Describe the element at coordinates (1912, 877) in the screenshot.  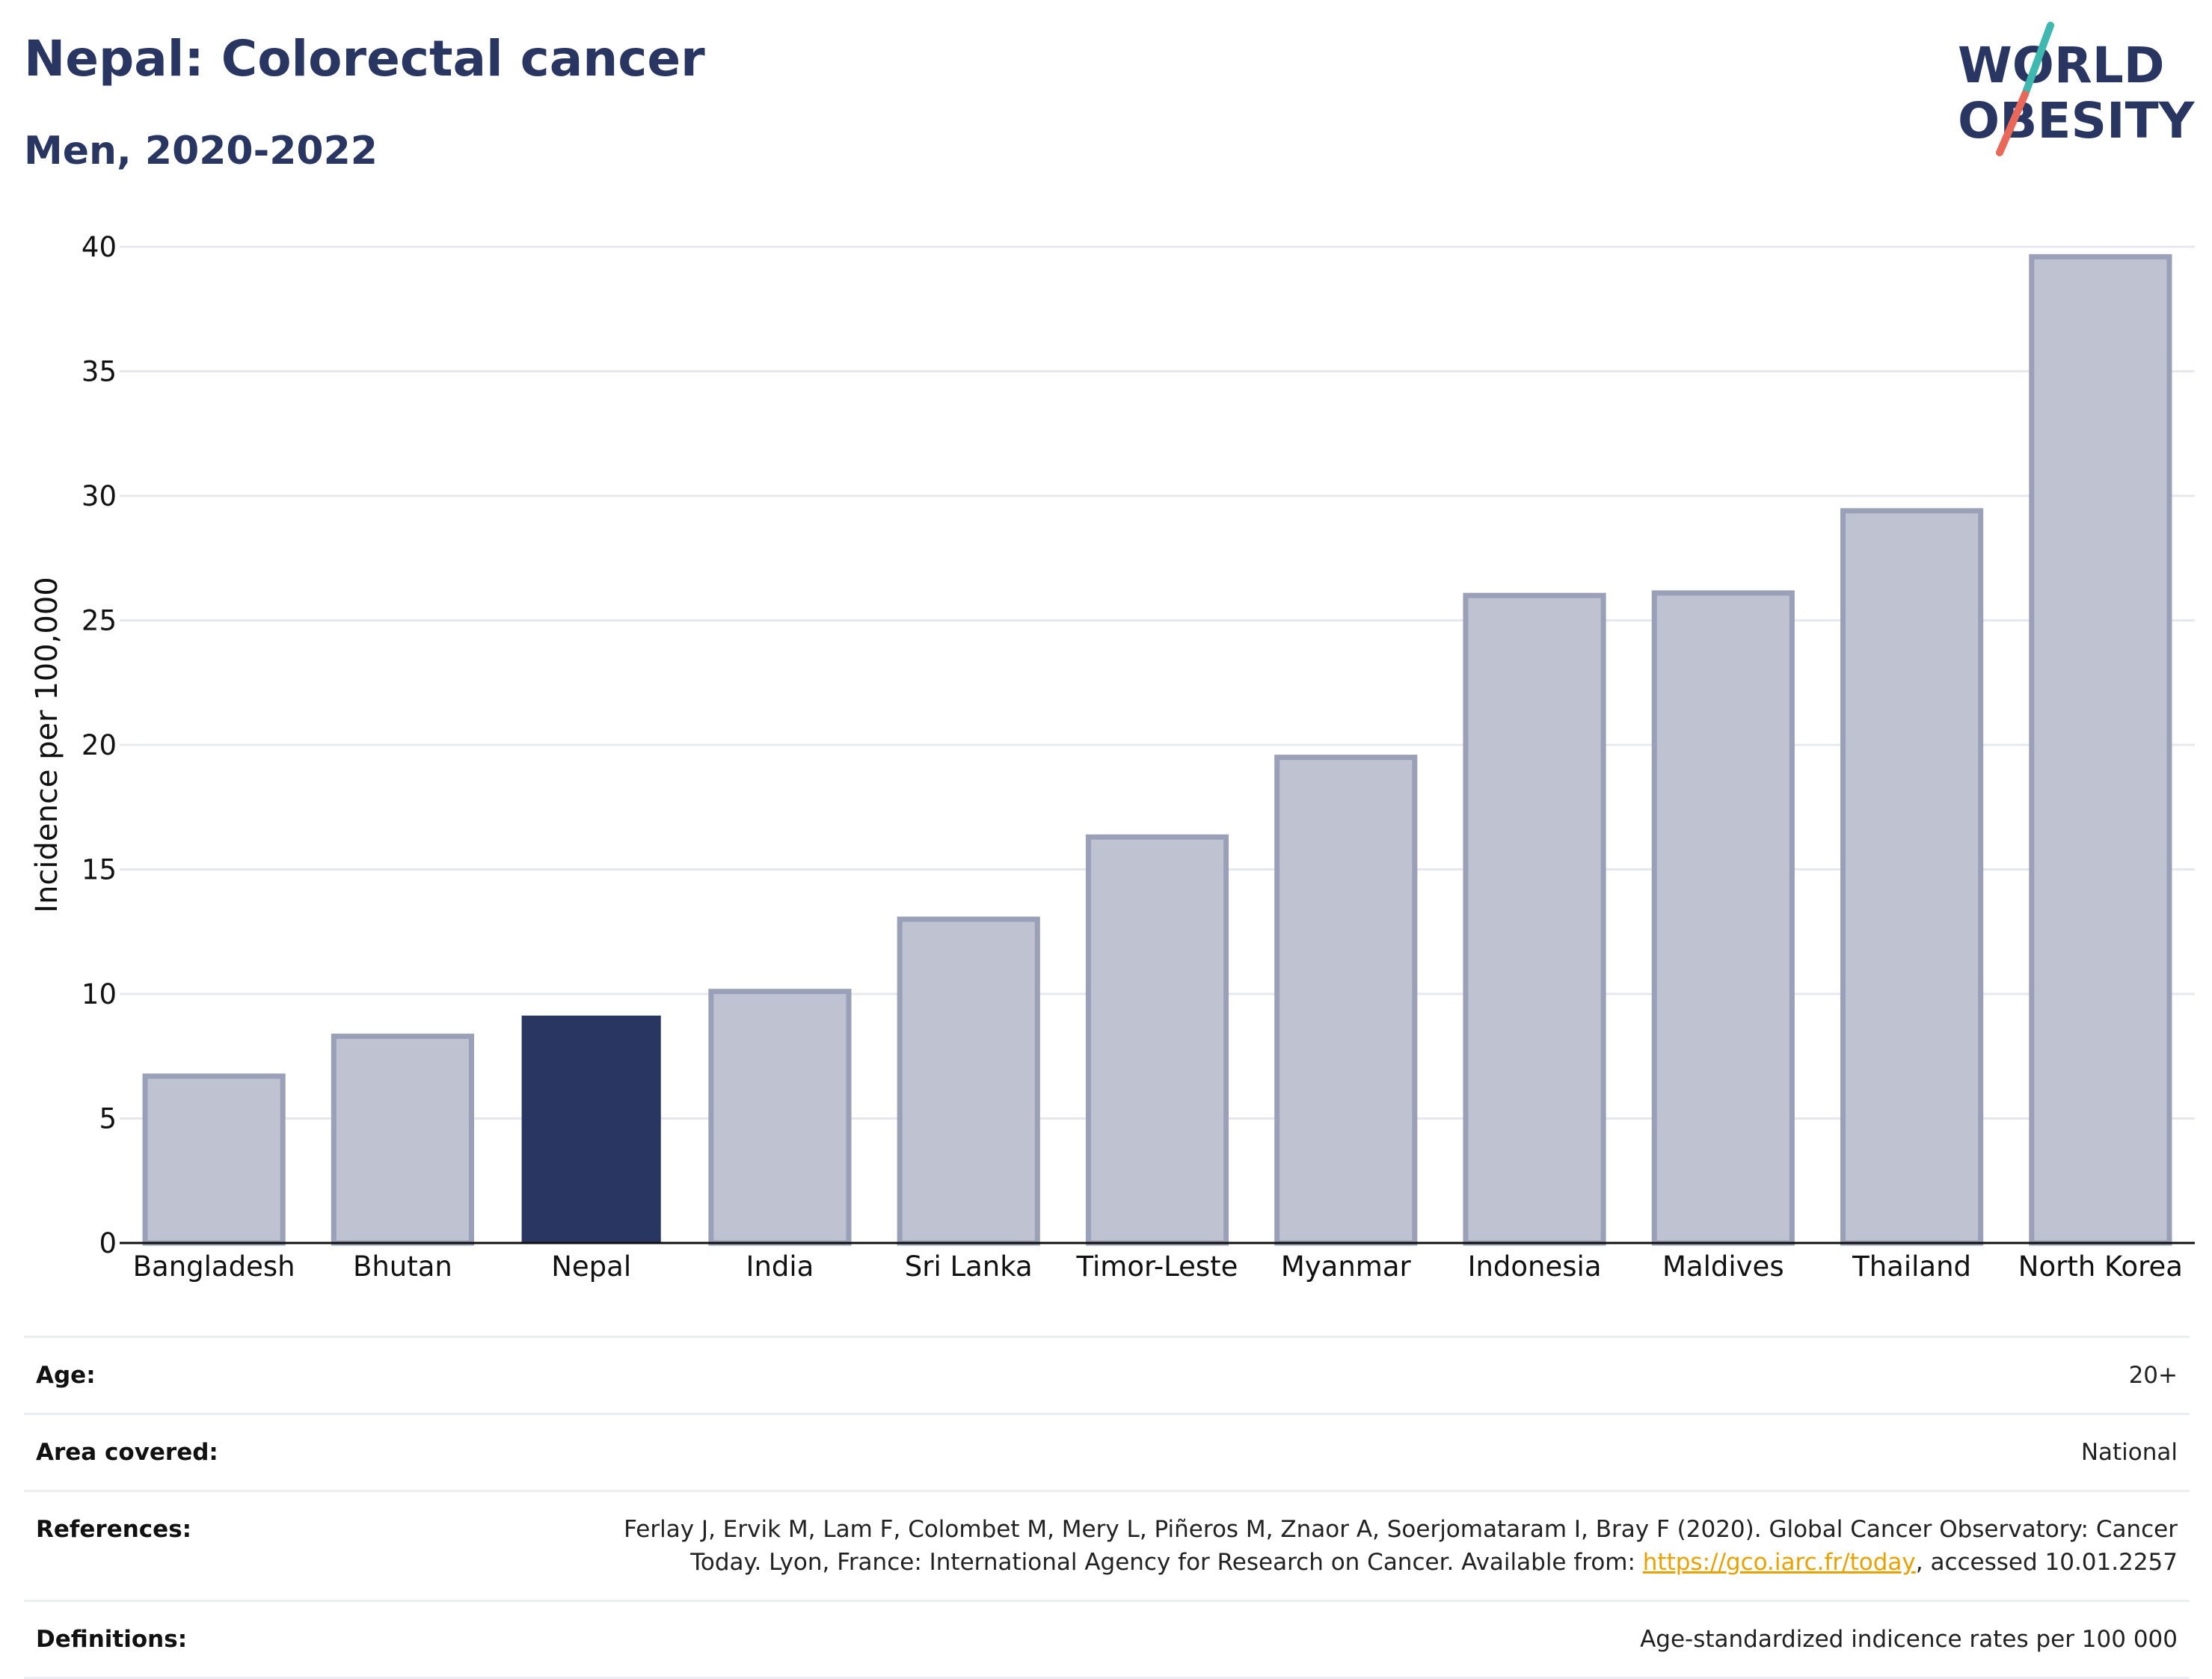
I see `bar-thailand` at that location.